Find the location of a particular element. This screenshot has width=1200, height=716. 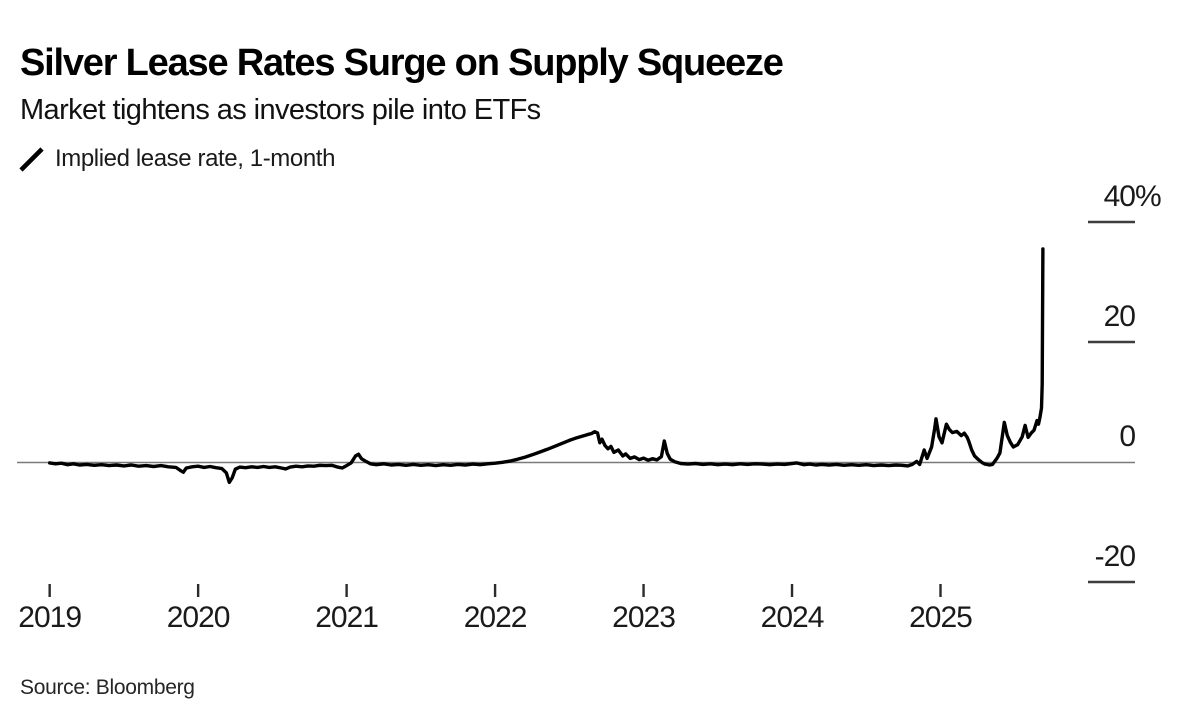

y-axis-label-suffix: % is located at coordinates (1148, 196).